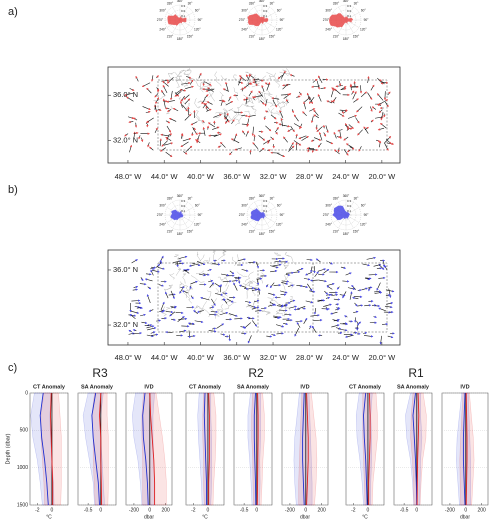  What do you see at coordinates (416, 373) in the screenshot?
I see `group-label: R1` at bounding box center [416, 373].